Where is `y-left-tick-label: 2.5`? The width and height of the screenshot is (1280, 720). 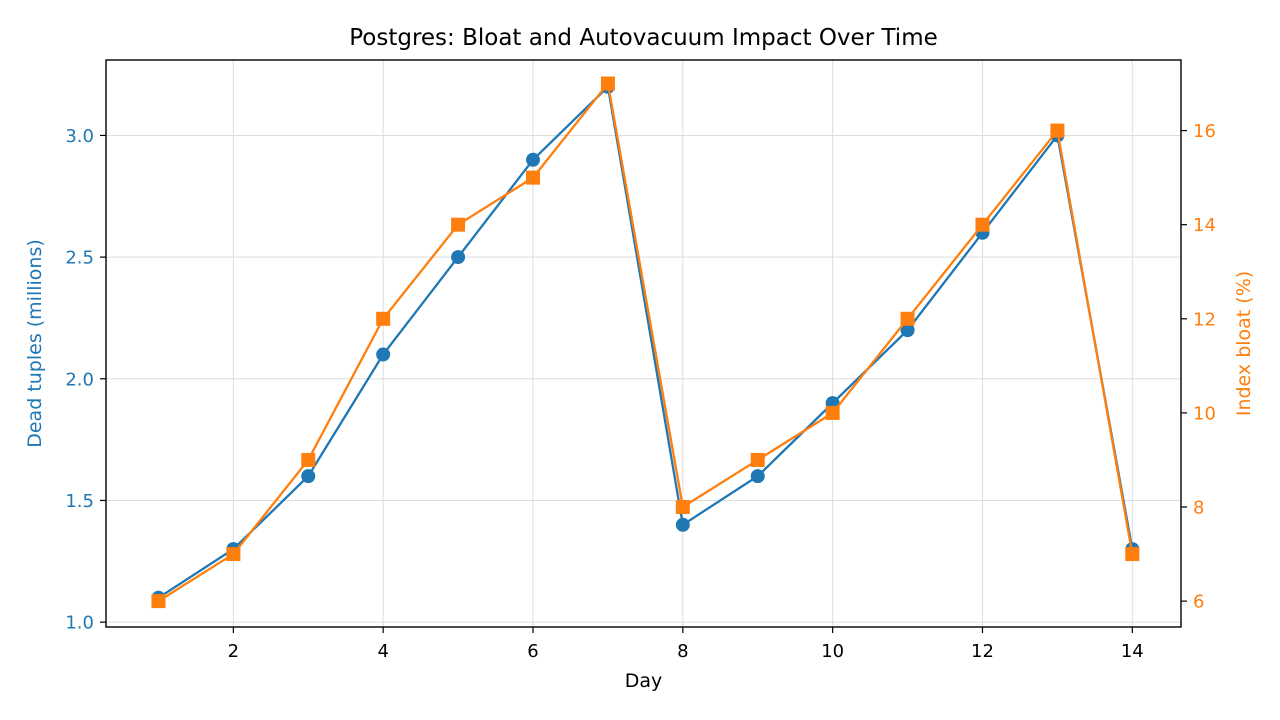
y-left-tick-label: 2.5 is located at coordinates (79, 258).